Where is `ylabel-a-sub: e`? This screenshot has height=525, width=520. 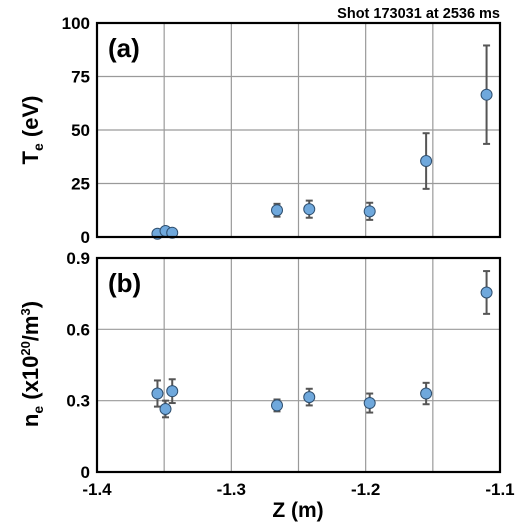 ylabel-a-sub: e is located at coordinates (38, 147).